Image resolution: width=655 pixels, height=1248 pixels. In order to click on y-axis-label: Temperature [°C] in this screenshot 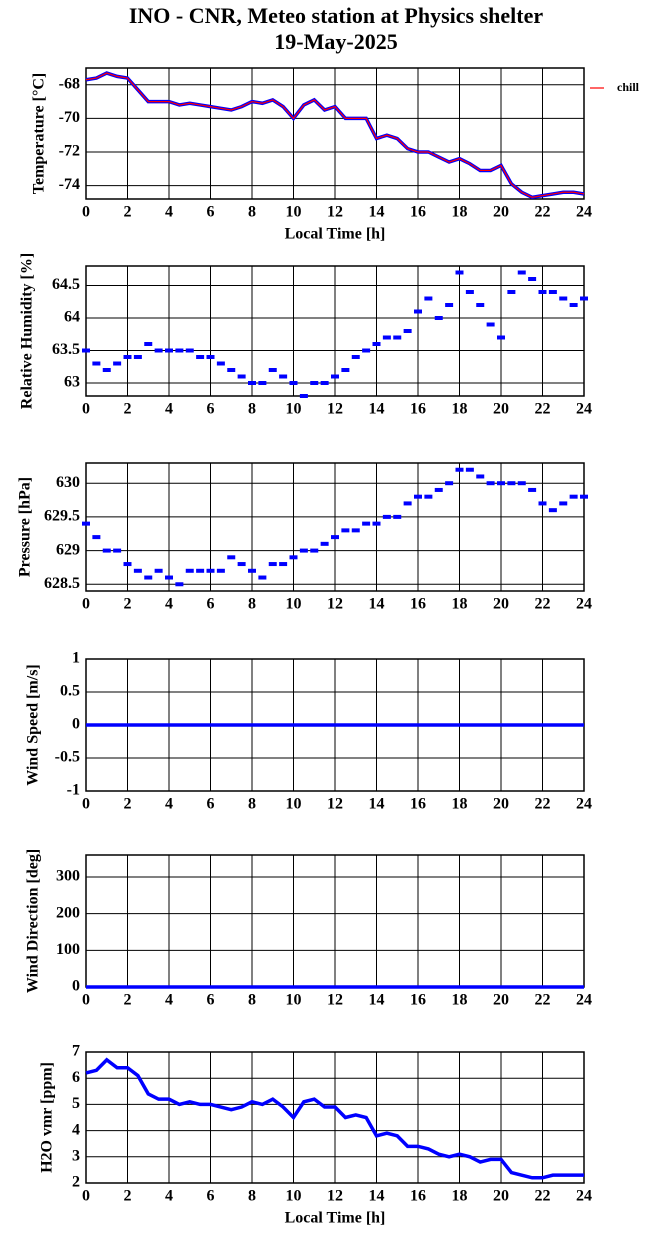, I will do `click(39, 133)`.